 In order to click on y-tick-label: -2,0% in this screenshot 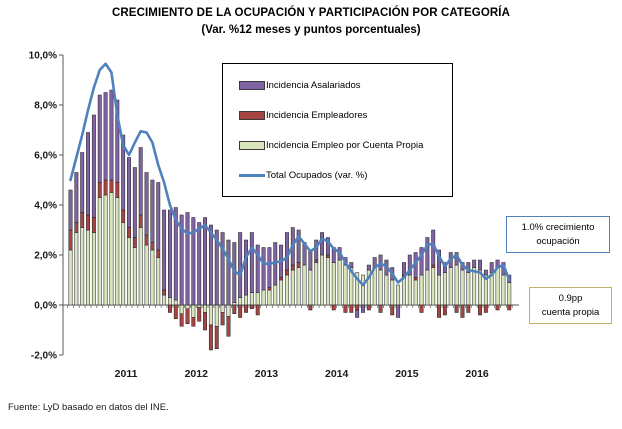, I will do `click(44, 356)`.